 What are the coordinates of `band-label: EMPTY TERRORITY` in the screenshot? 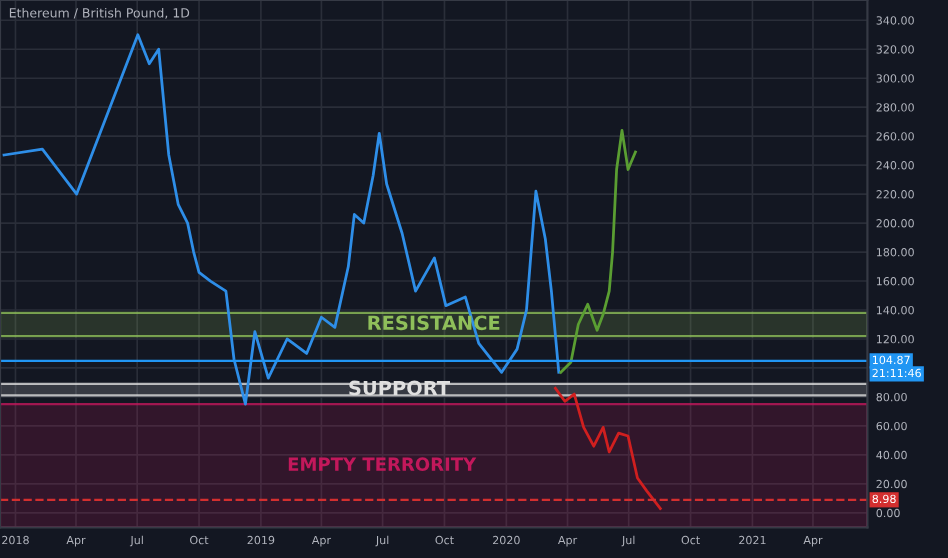 It's located at (382, 464).